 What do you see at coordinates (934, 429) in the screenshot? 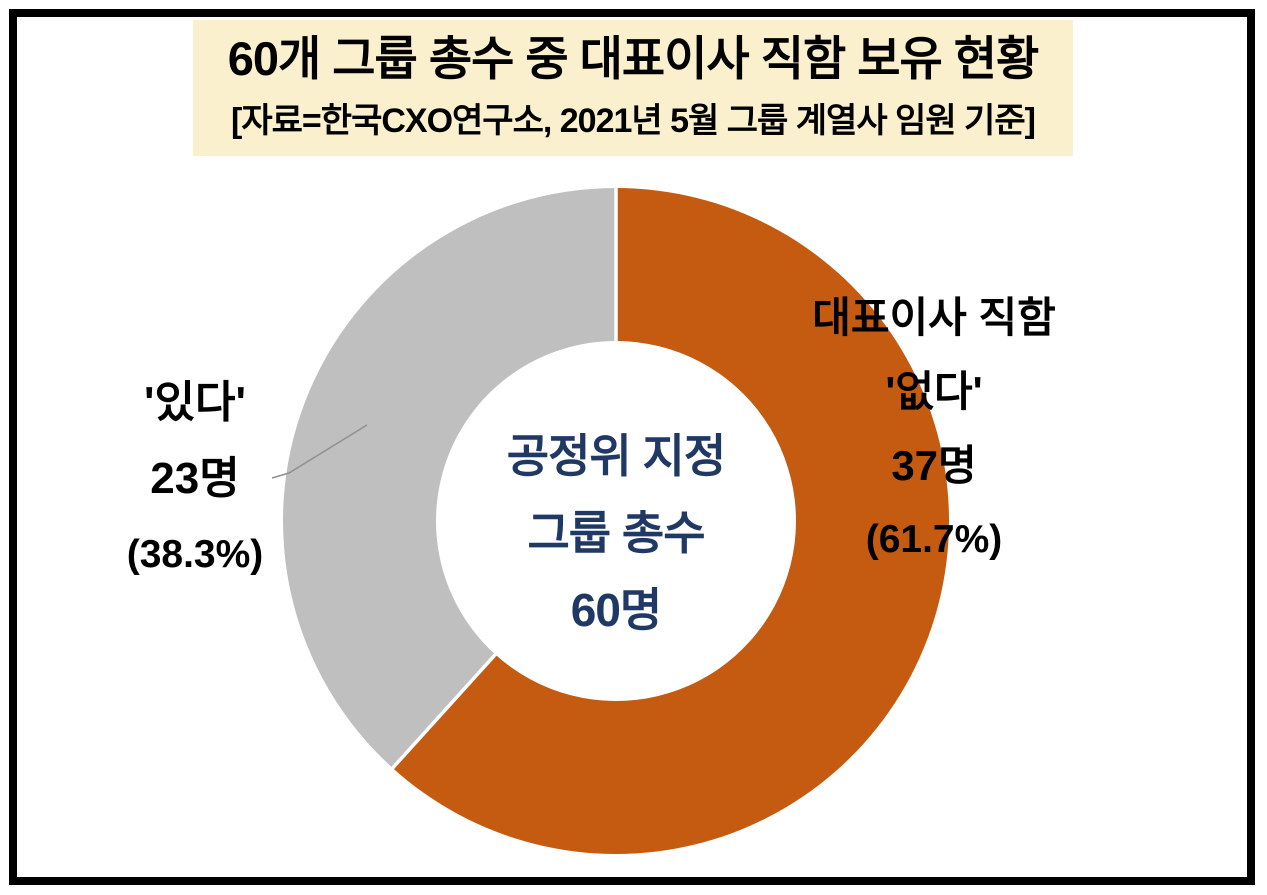
I see `slice-label-no-ceo-title: 대표이사 직함 '없다' 37명 (61.7%)` at bounding box center [934, 429].